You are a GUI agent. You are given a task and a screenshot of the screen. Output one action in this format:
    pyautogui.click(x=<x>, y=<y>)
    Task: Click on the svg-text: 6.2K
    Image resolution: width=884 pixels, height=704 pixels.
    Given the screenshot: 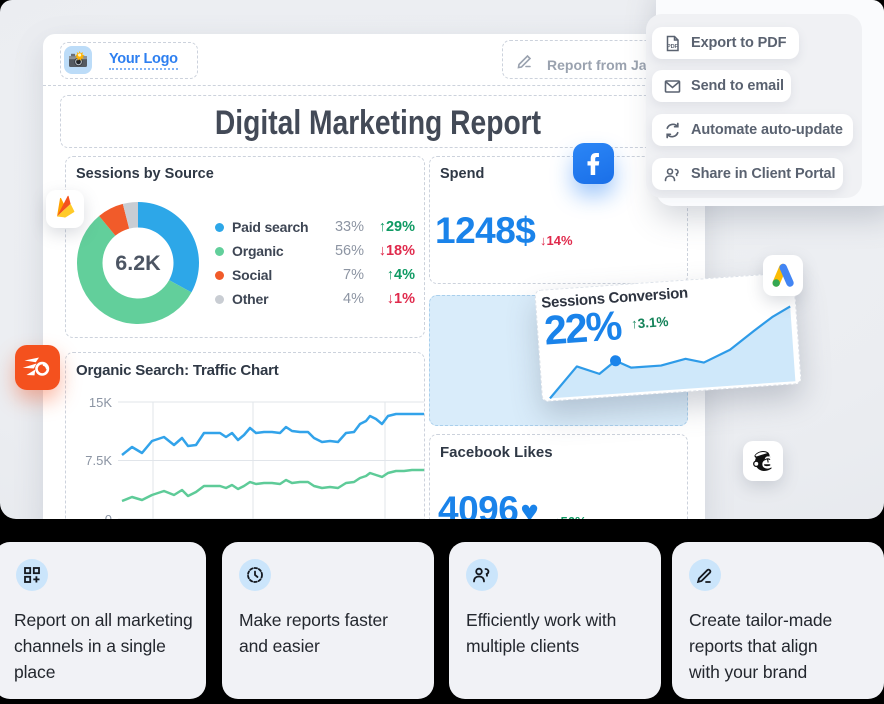 What is the action you would take?
    pyautogui.click(x=138, y=263)
    